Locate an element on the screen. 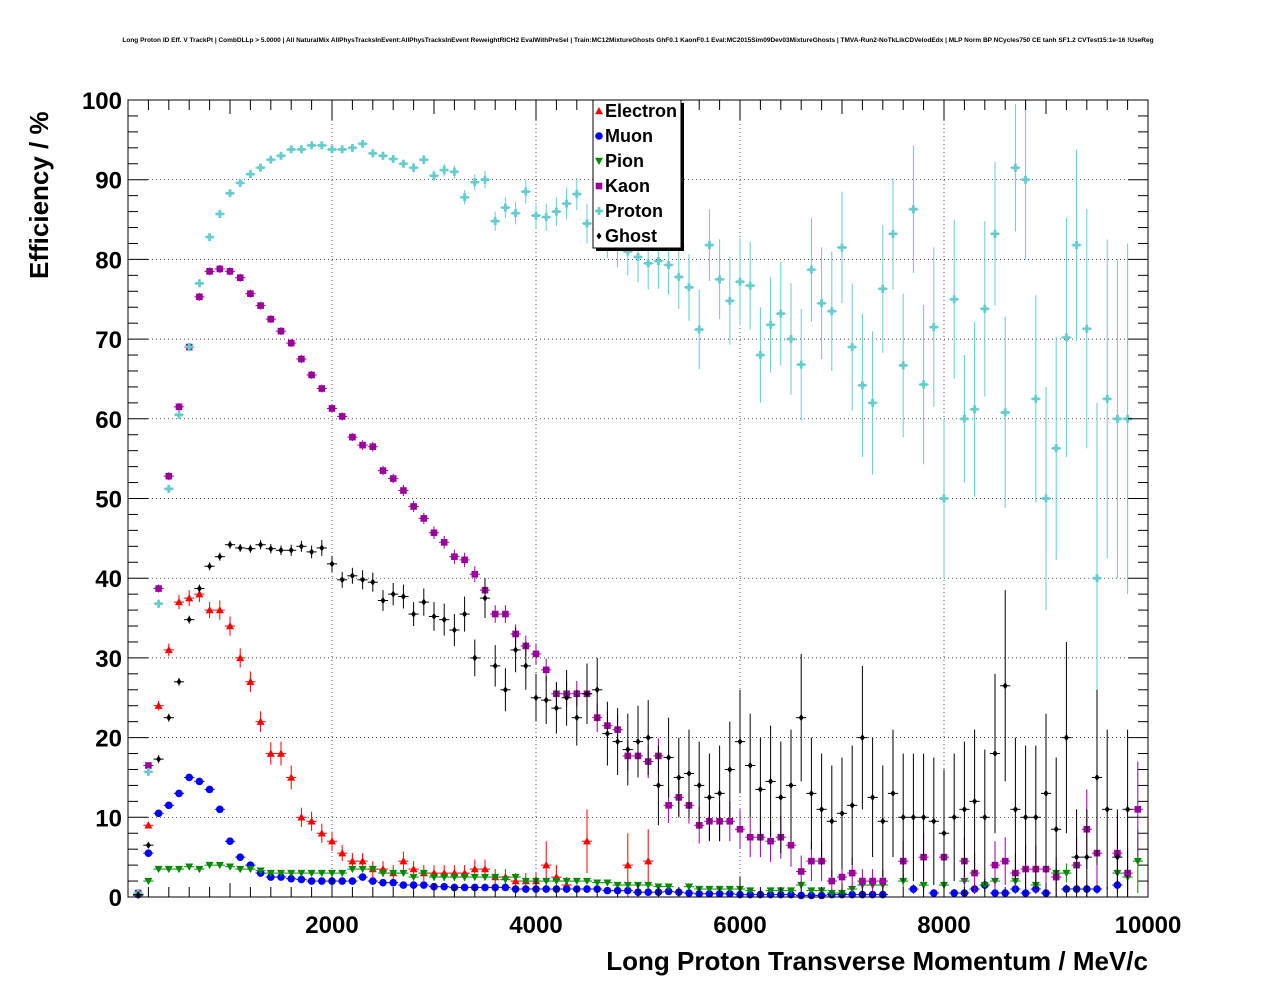 The height and width of the screenshot is (996, 1276). legend-marker-proton is located at coordinates (599, 211).